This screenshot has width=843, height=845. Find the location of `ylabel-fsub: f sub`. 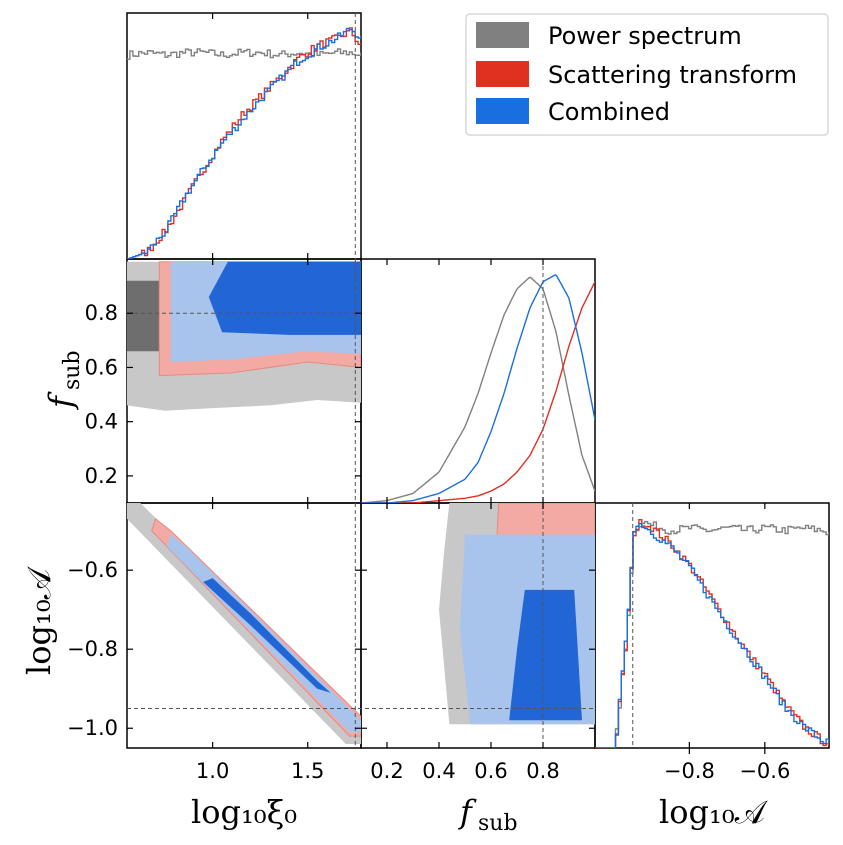

ylabel-fsub: f sub is located at coordinates (63, 380).